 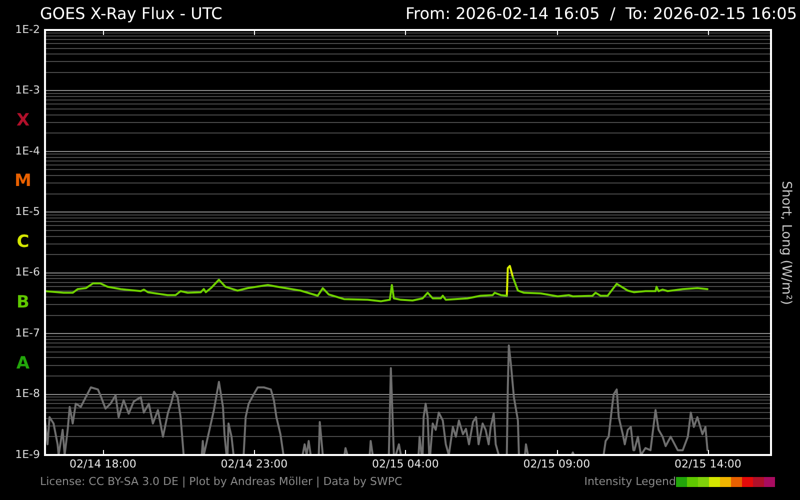 I want to click on text: X, so click(x=23, y=120).